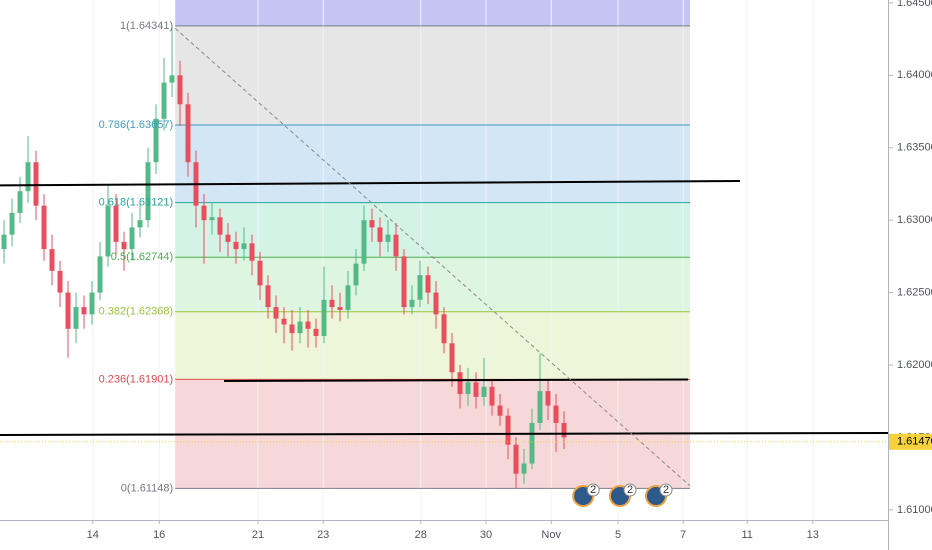 The image size is (932, 550). Describe the element at coordinates (136, 312) in the screenshot. I see `fib-label: 0.382(1.62368)` at that location.